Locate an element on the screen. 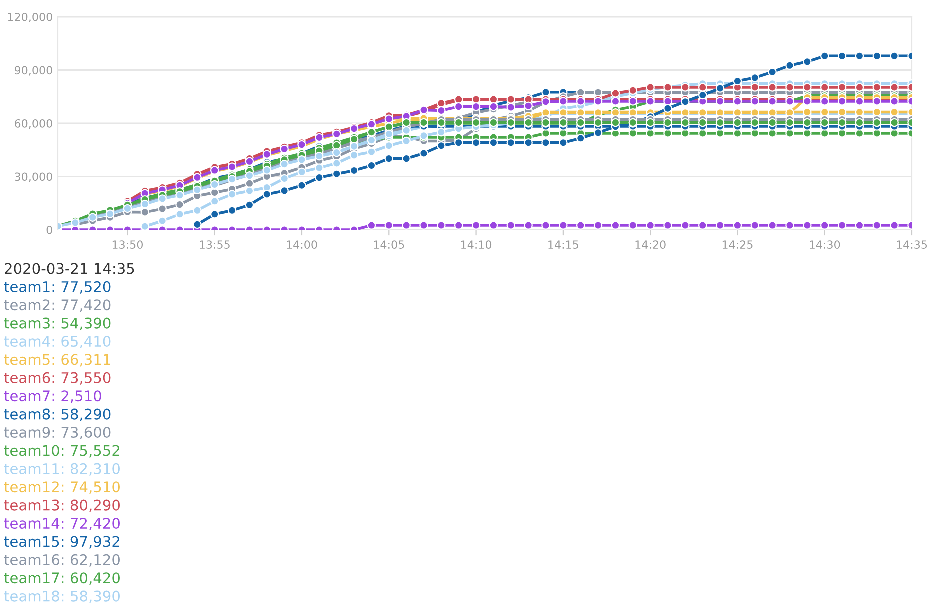 The image size is (932, 606). text: team11: 82,310 is located at coordinates (62, 469).